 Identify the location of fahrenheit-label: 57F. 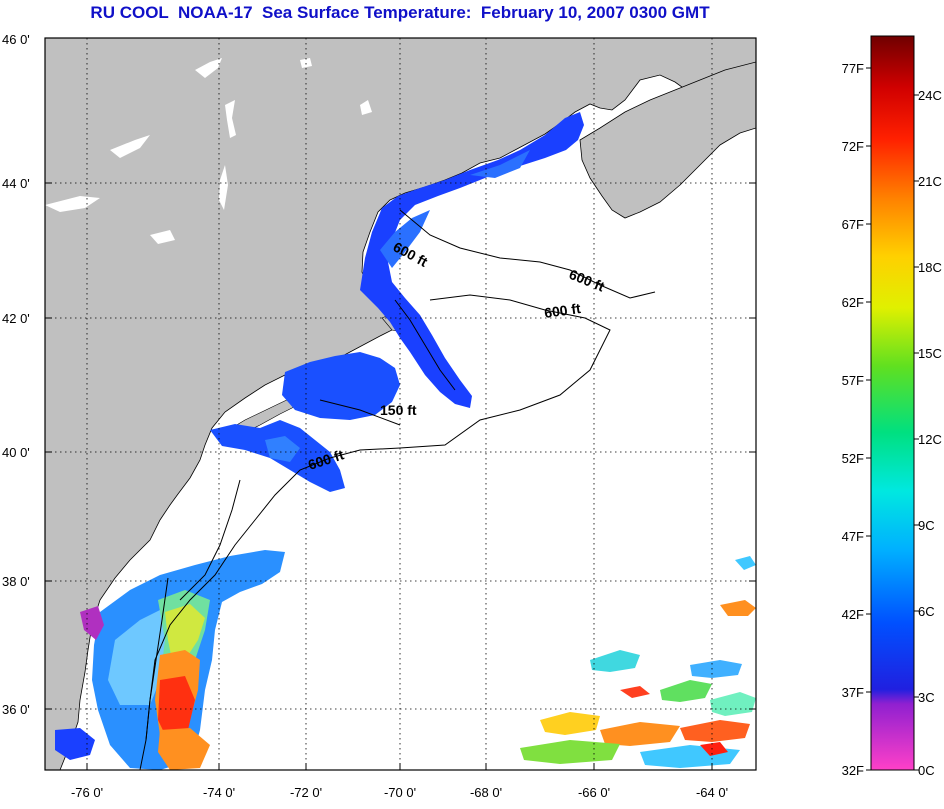
(853, 380).